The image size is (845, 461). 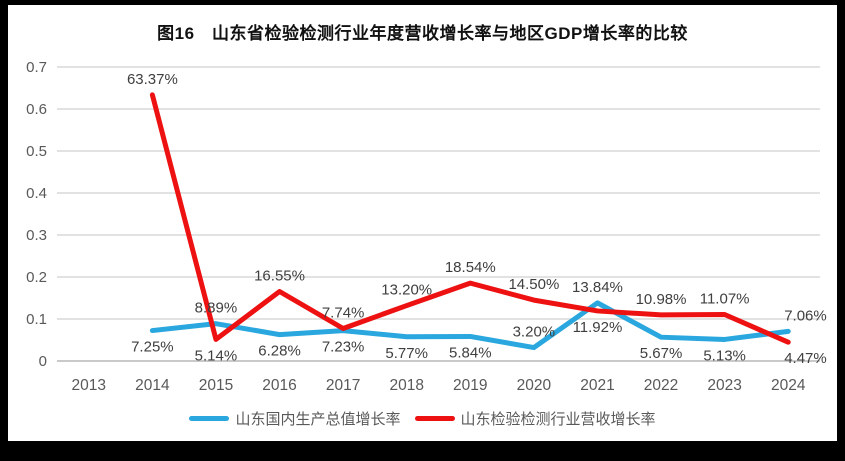 What do you see at coordinates (788, 385) in the screenshot?
I see `x-tick-label: 2024` at bounding box center [788, 385].